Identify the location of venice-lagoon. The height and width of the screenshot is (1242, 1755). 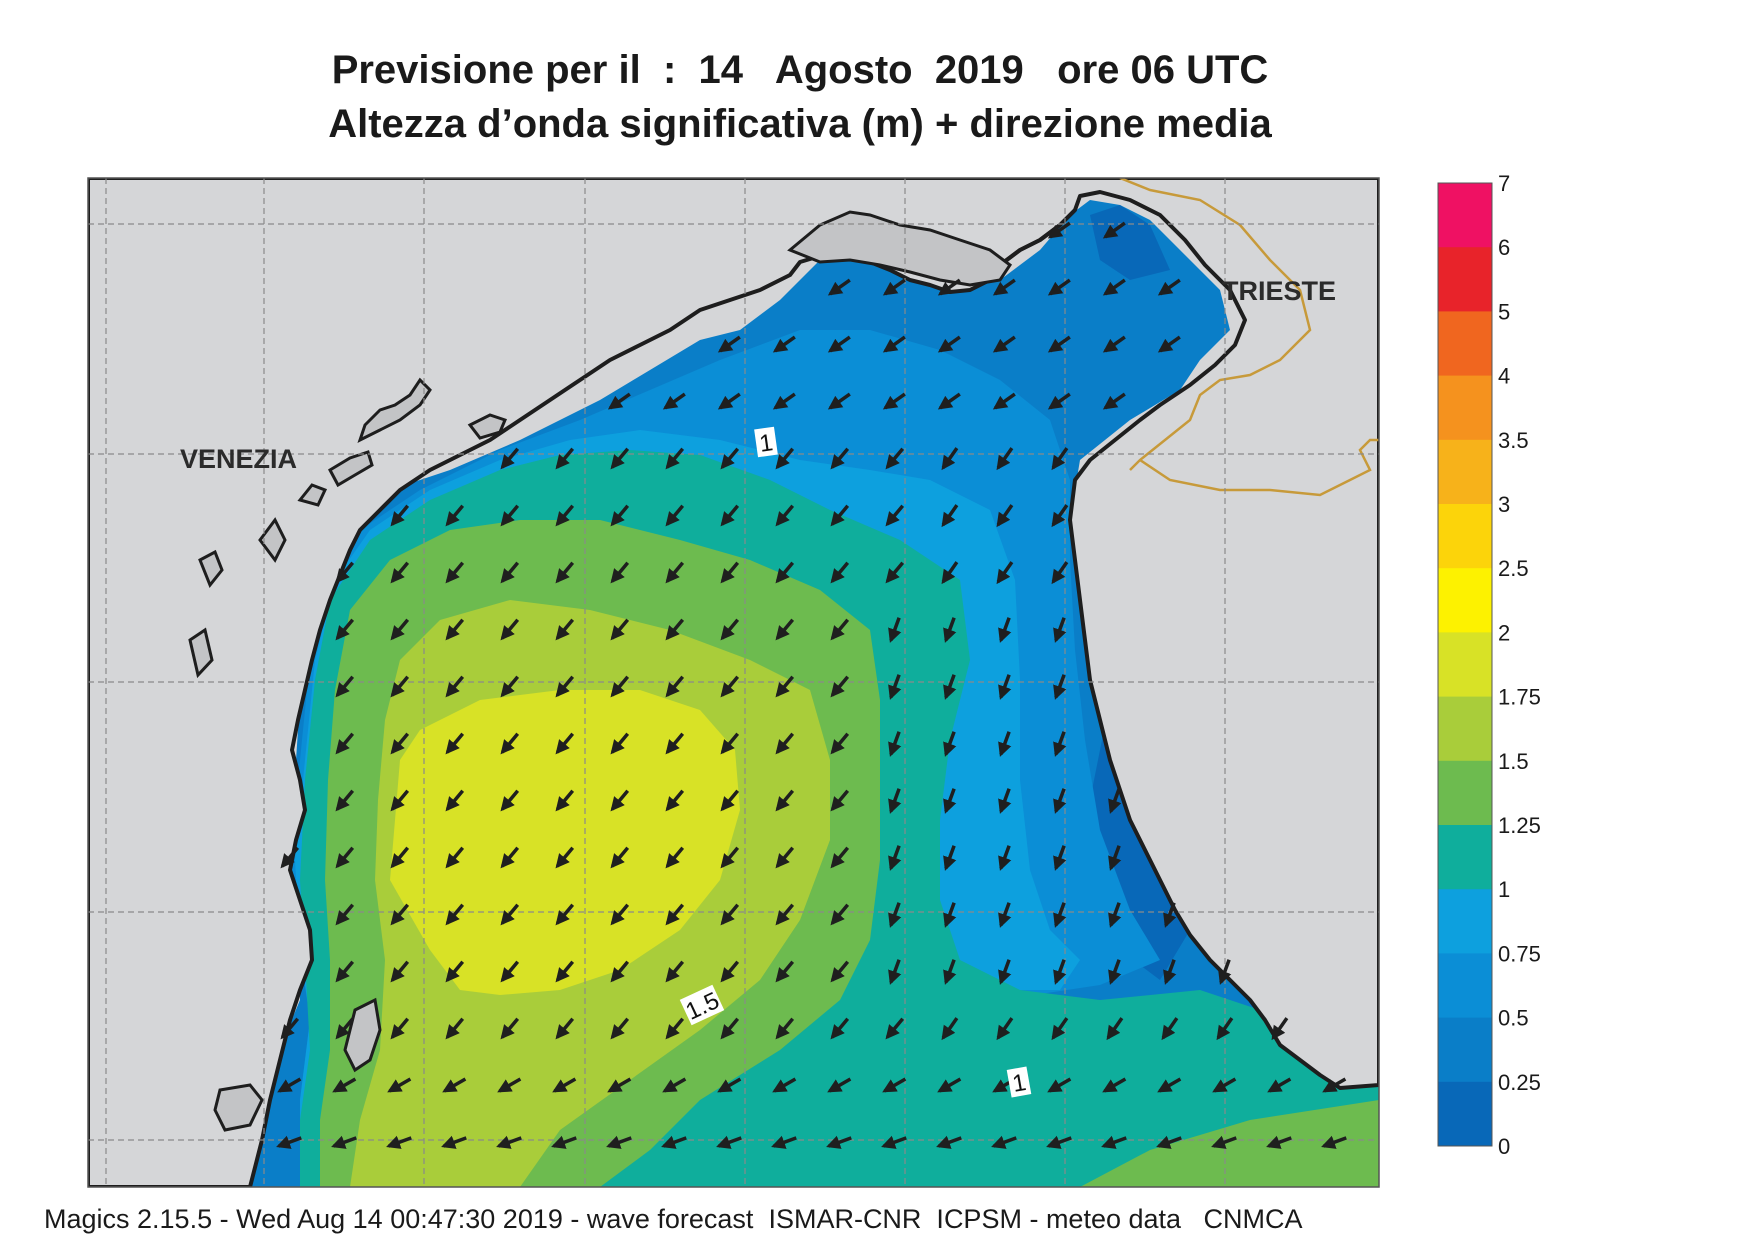
(348, 528).